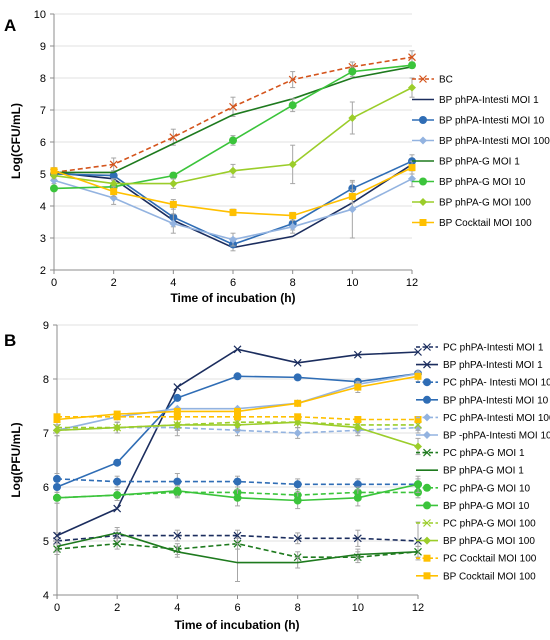 The image size is (550, 640). What do you see at coordinates (487, 488) in the screenshot?
I see `legend-label: PC phPA-G MOI 10` at bounding box center [487, 488].